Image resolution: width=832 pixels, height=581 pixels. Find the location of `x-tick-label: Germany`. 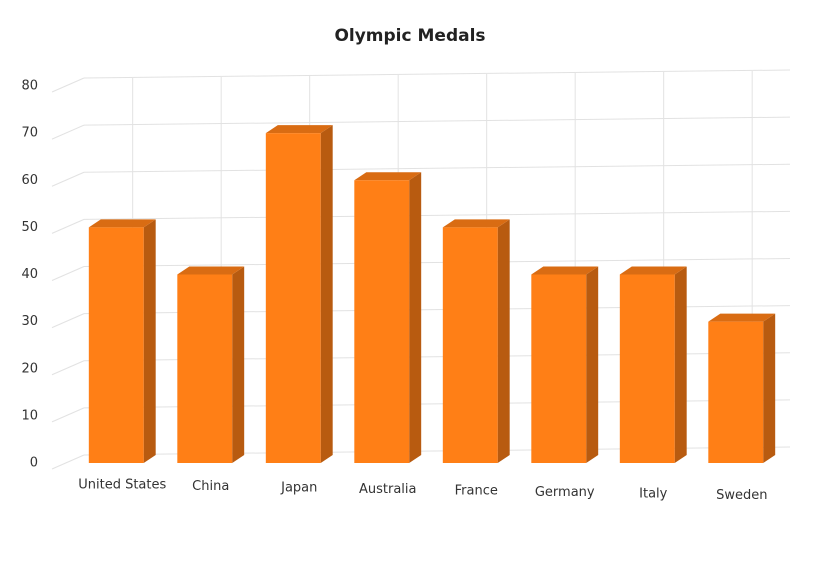

x-tick-label: Germany is located at coordinates (565, 492).